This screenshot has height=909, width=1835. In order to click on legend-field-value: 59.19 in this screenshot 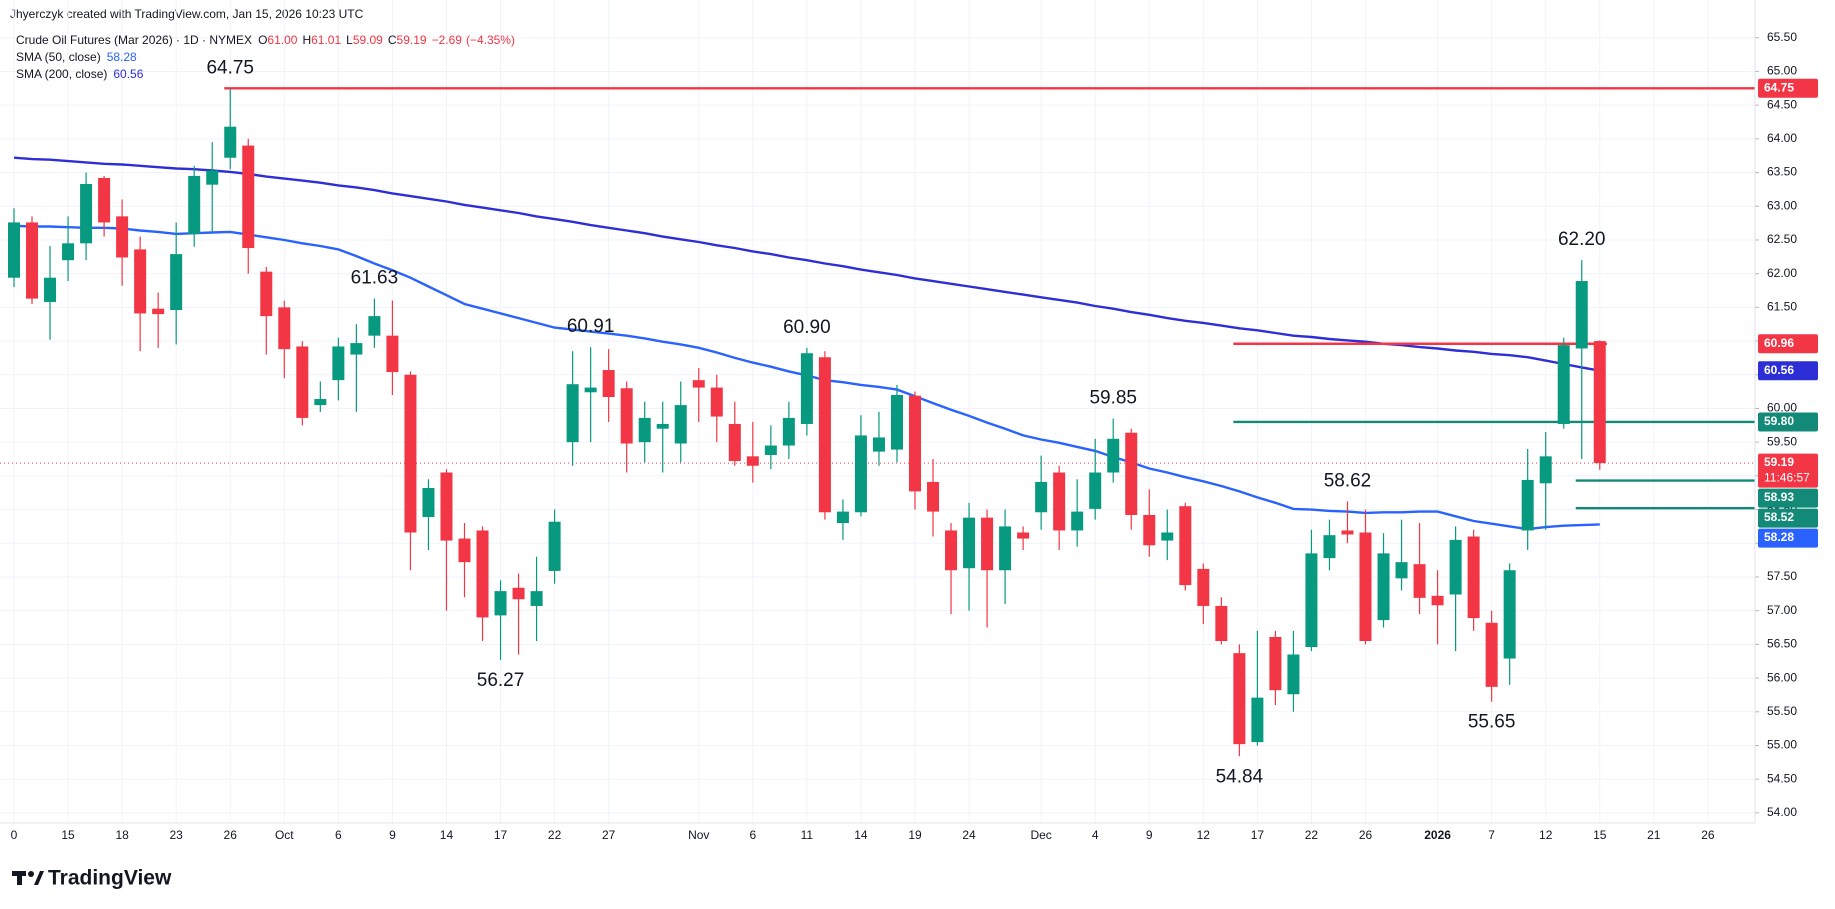, I will do `click(412, 40)`.